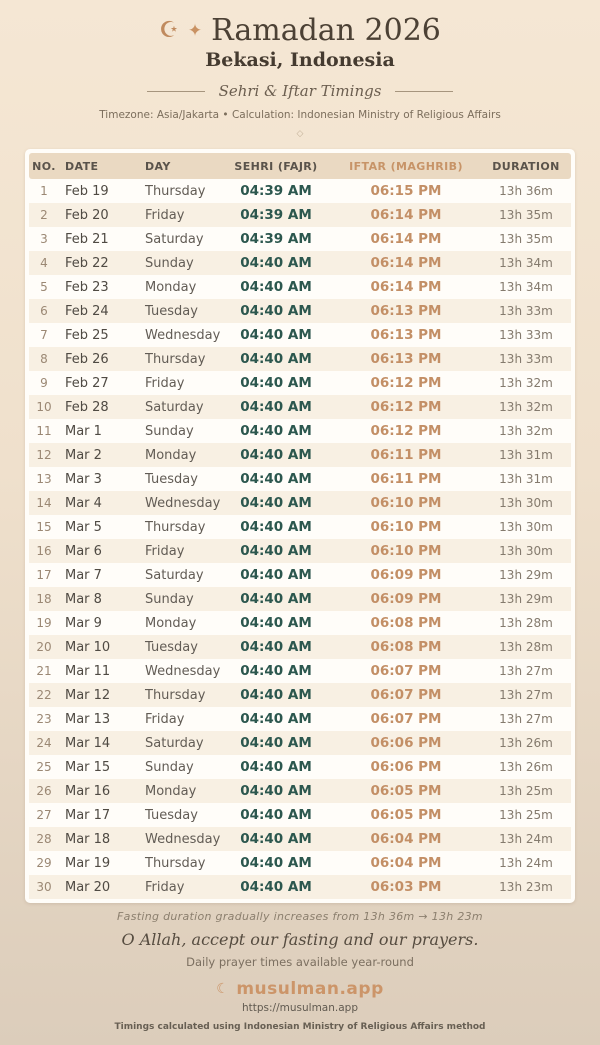 The width and height of the screenshot is (600, 1045). Describe the element at coordinates (83, 575) in the screenshot. I see `row-date: Mar 7` at that location.